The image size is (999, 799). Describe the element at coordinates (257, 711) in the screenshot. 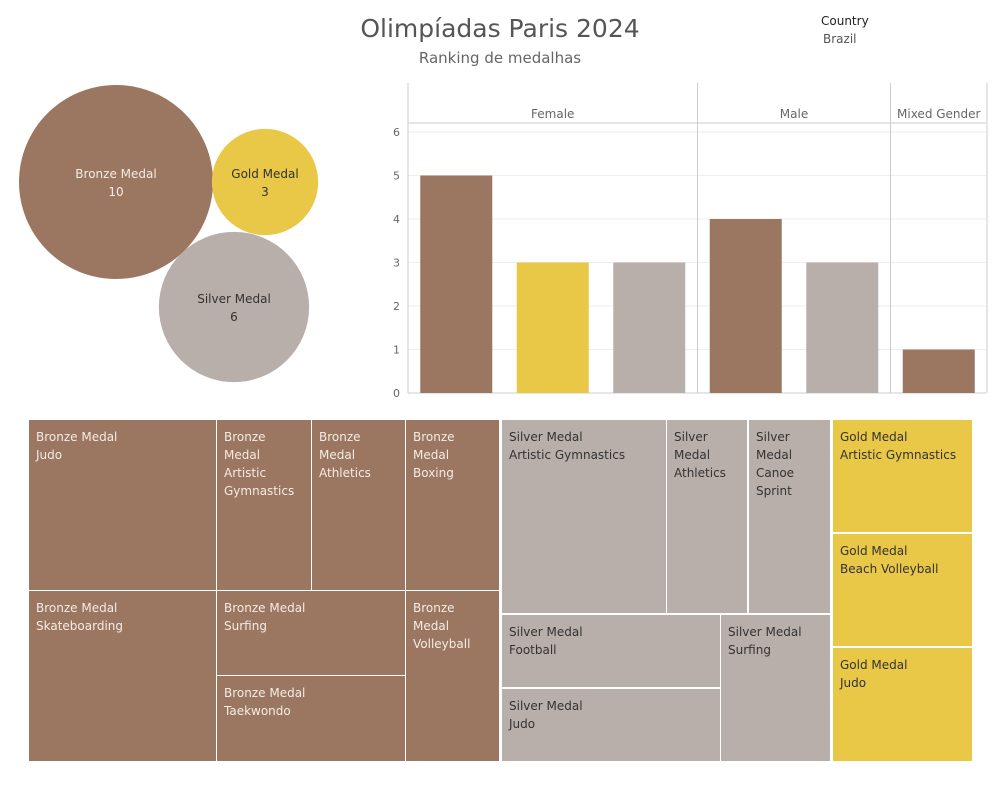

I see `tile-sport-label: Taekwondo` at that location.